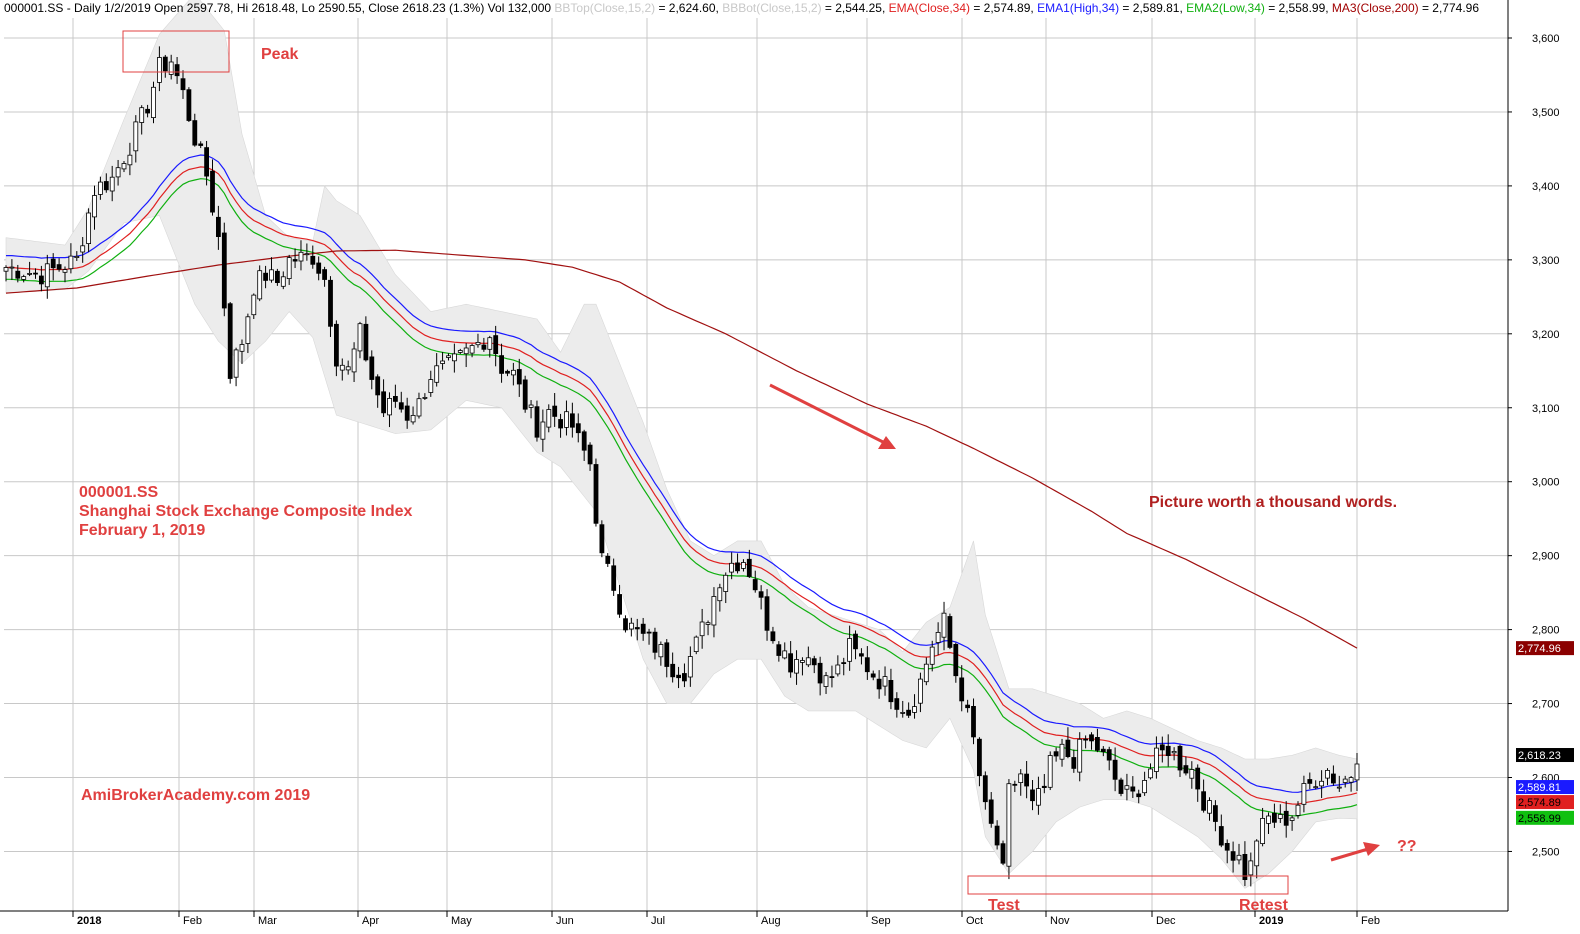 The image size is (1580, 934). I want to click on header-segment: EMA2(Low,34), so click(1225, 8).